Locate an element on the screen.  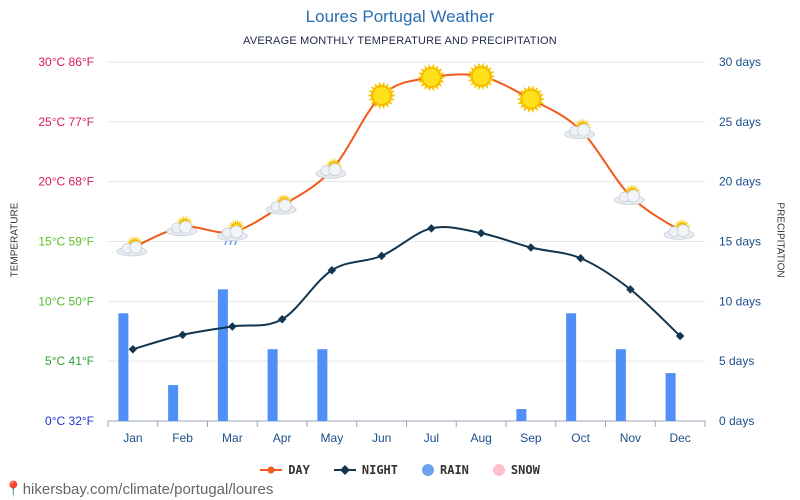
left-tick-label: 5°C 41°F is located at coordinates (69, 361).